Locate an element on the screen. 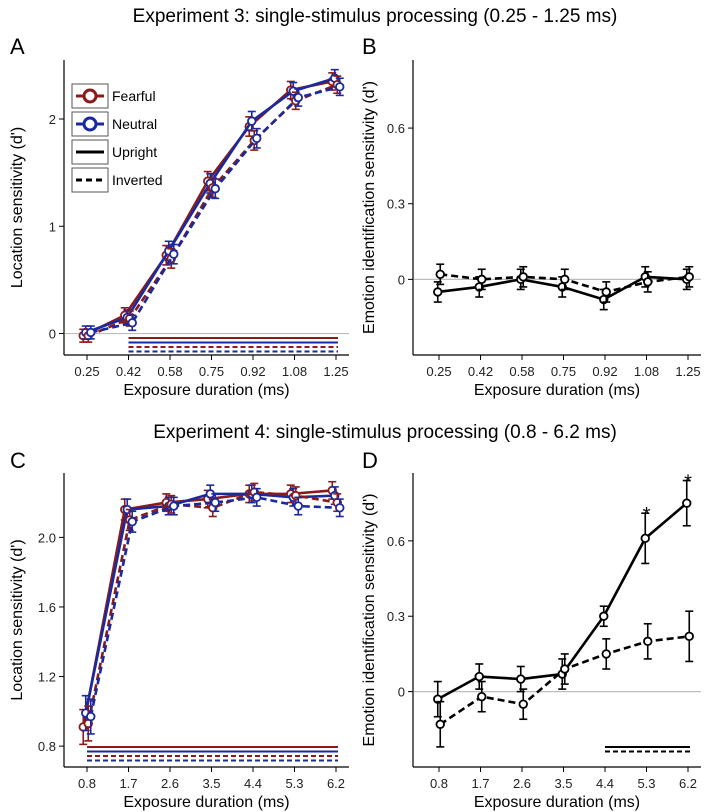 Image resolution: width=711 pixels, height=812 pixels. panel-d-x-tick-label: 6.2 is located at coordinates (688, 783).